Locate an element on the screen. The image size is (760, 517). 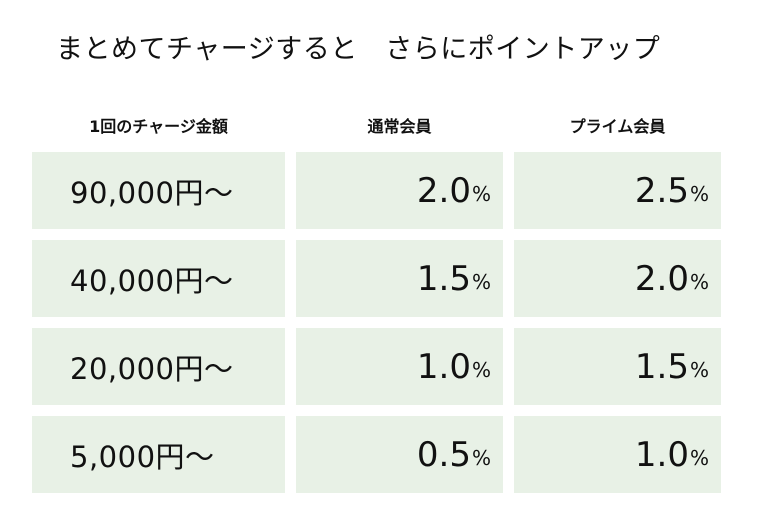
charge-amount-value: 40,000円〜 is located at coordinates (152, 280).